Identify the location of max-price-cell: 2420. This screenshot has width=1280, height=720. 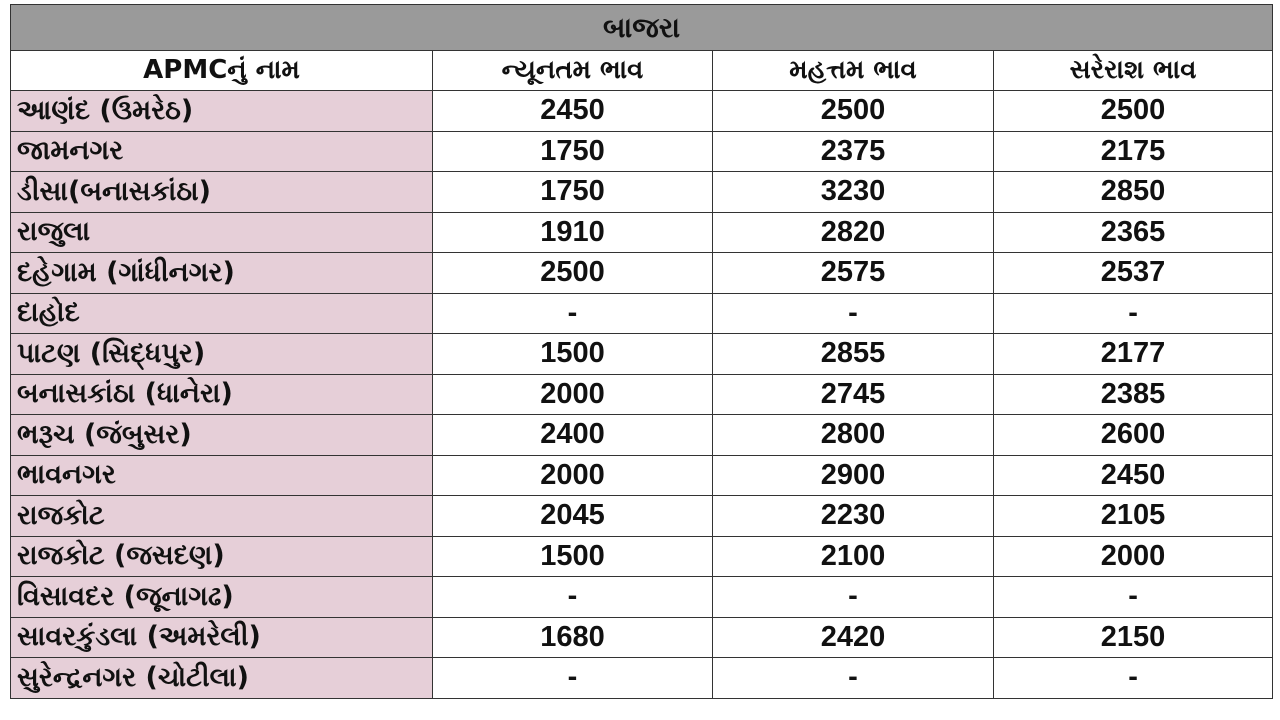
(853, 637).